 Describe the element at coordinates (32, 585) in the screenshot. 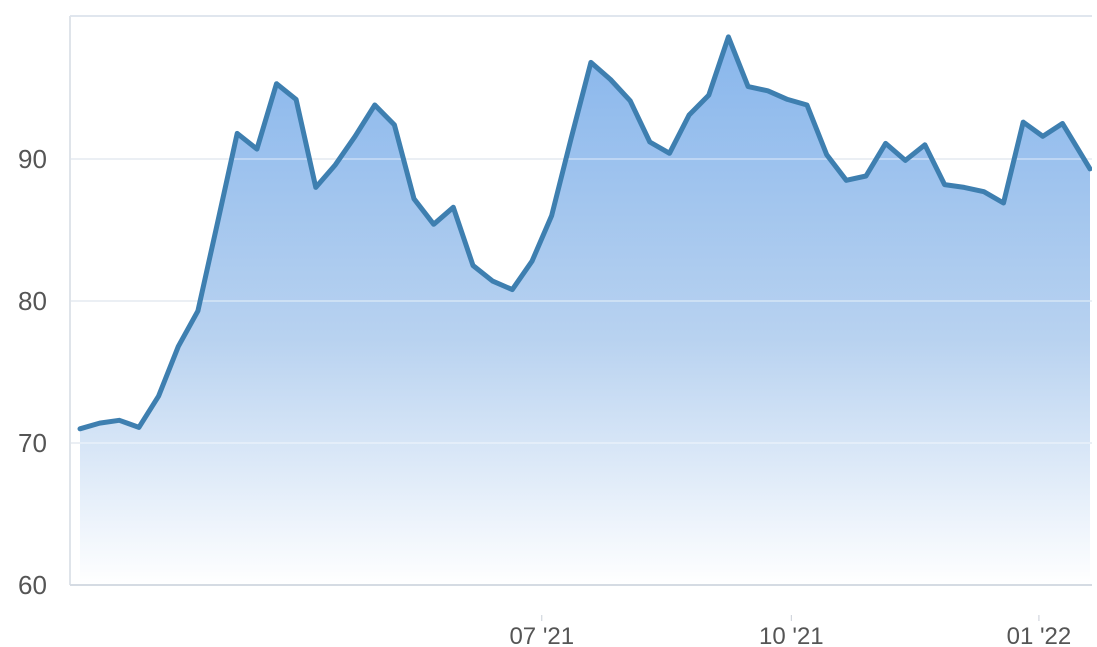

I see `y-tick-label-60: 60` at that location.